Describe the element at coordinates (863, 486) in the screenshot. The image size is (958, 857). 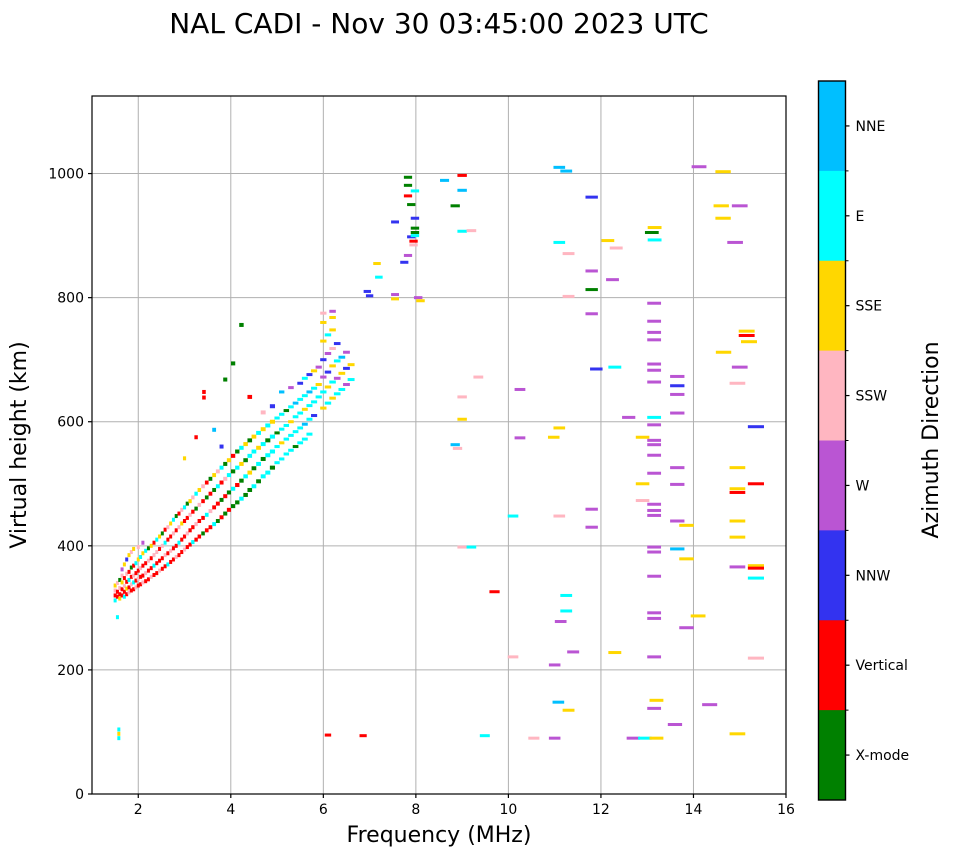
I see `colorbar-tick-label: W` at that location.